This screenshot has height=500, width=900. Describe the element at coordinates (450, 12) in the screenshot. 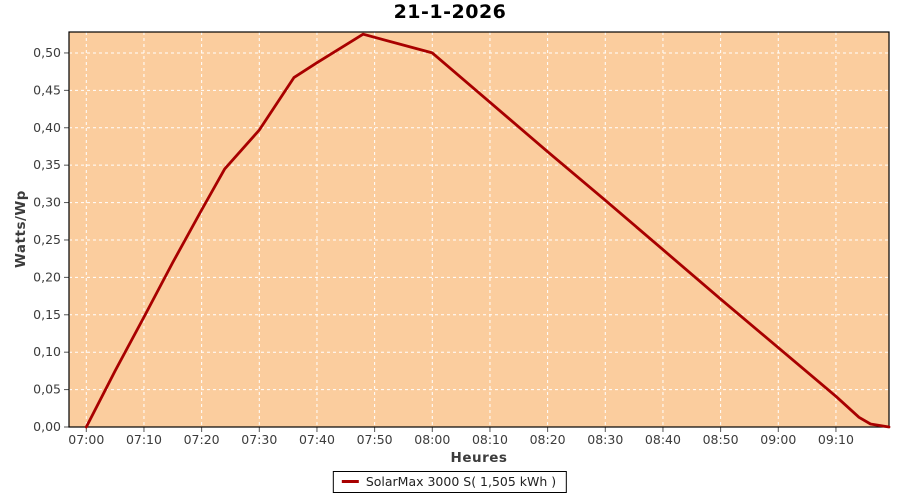

I see `chart-title: 21-1-2026` at that location.